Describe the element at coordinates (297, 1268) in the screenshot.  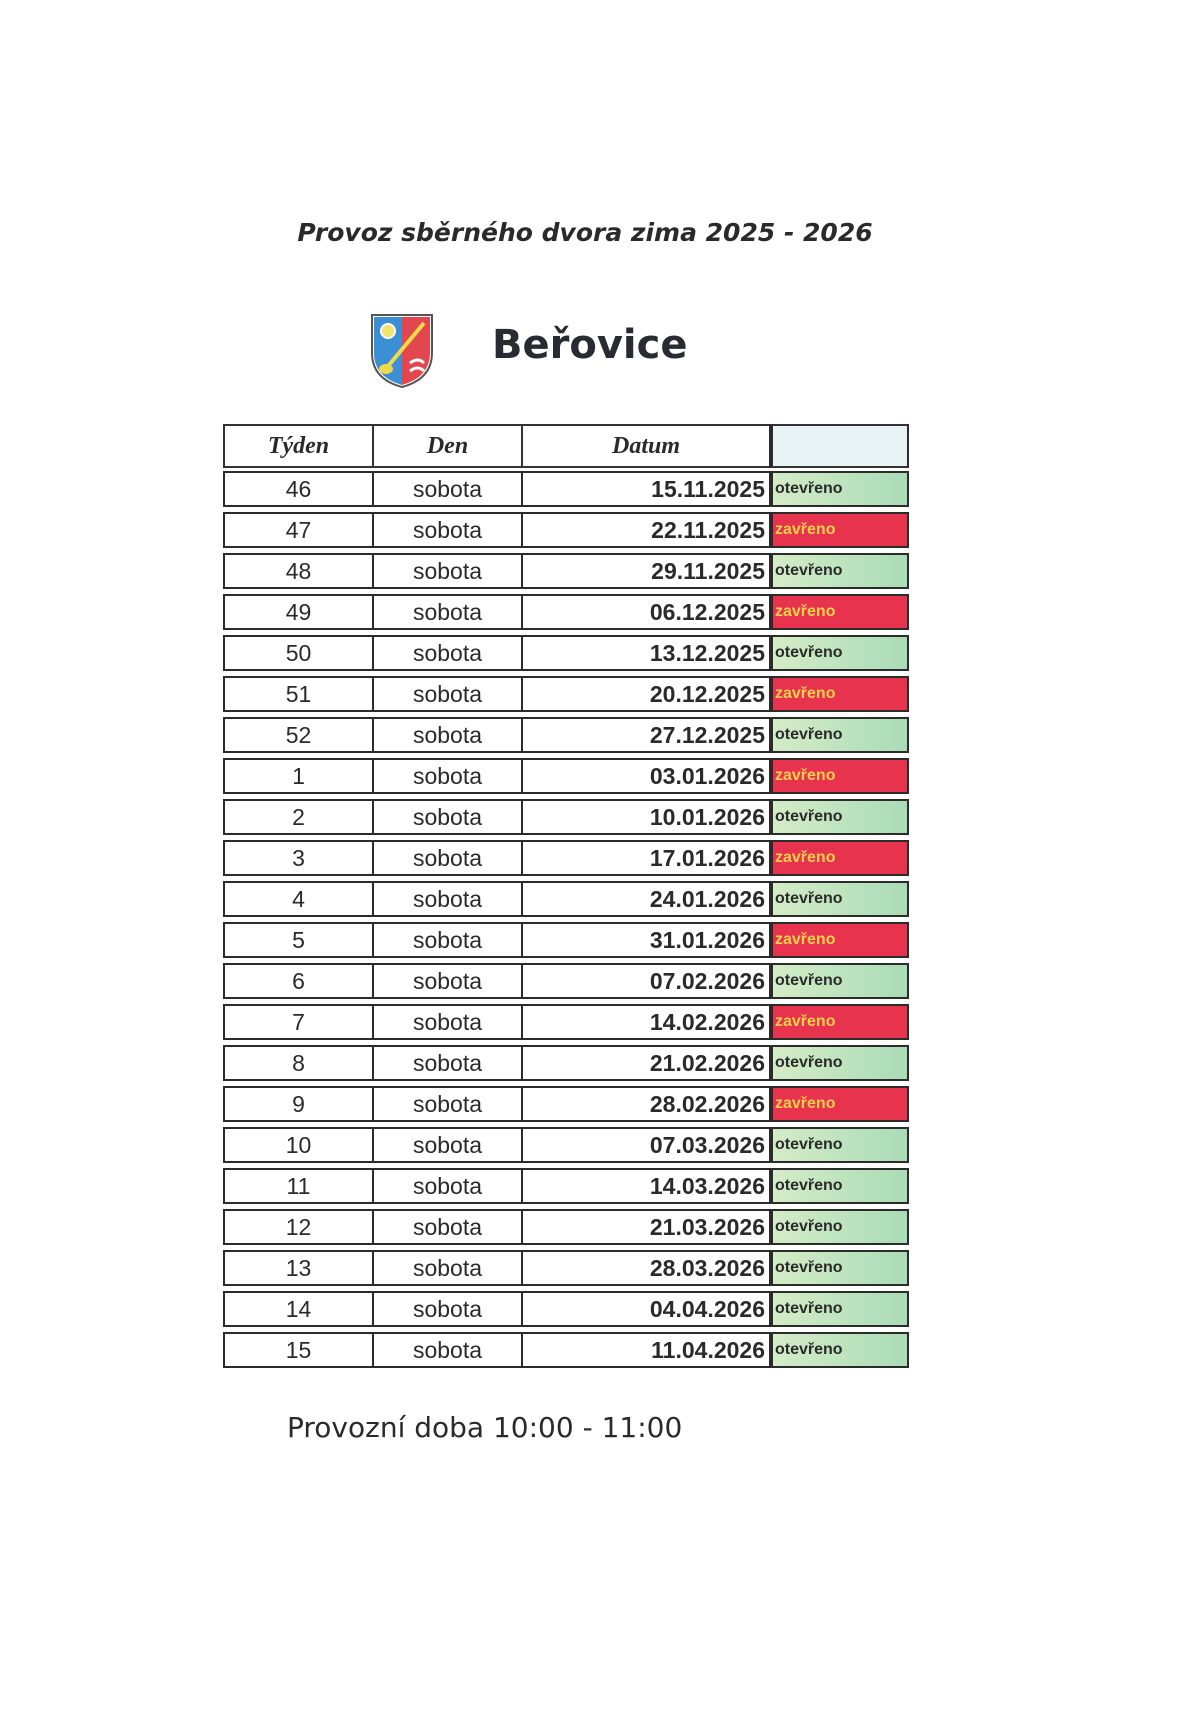
I see `week-cell: 13` at that location.